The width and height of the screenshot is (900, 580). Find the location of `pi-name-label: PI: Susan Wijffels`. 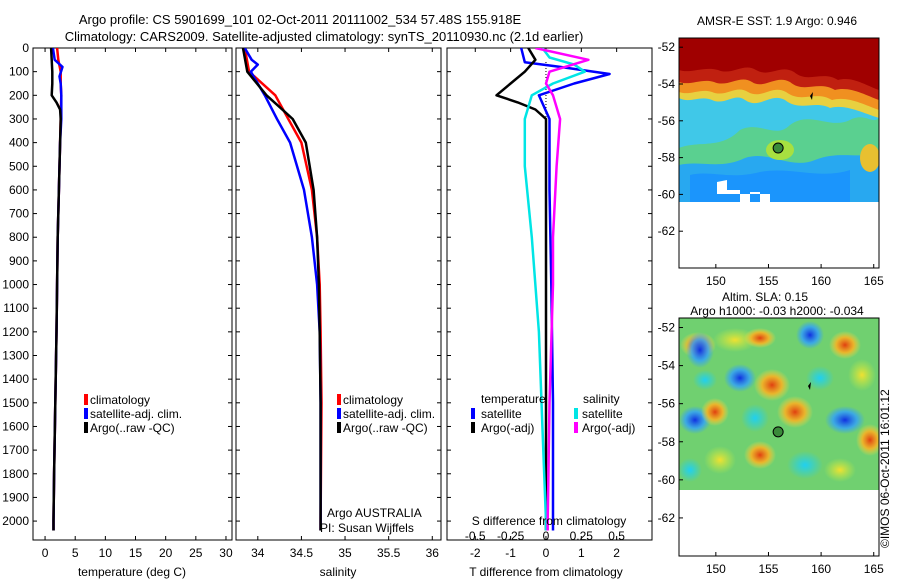

pi-name-label: PI: Susan Wijffels is located at coordinates (367, 528).